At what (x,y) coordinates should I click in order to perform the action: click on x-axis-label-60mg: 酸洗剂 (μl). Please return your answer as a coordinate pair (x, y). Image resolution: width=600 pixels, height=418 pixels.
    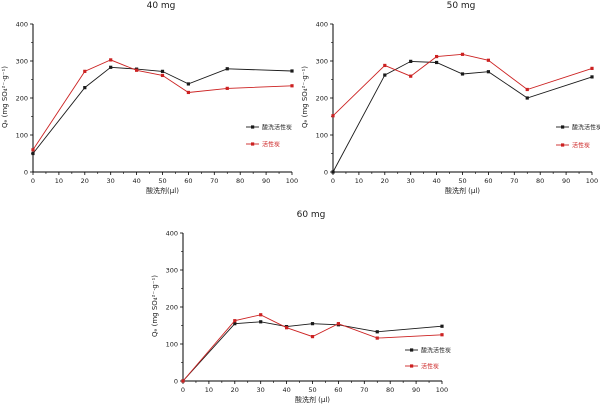
    Looking at the image, I should click on (312, 400).